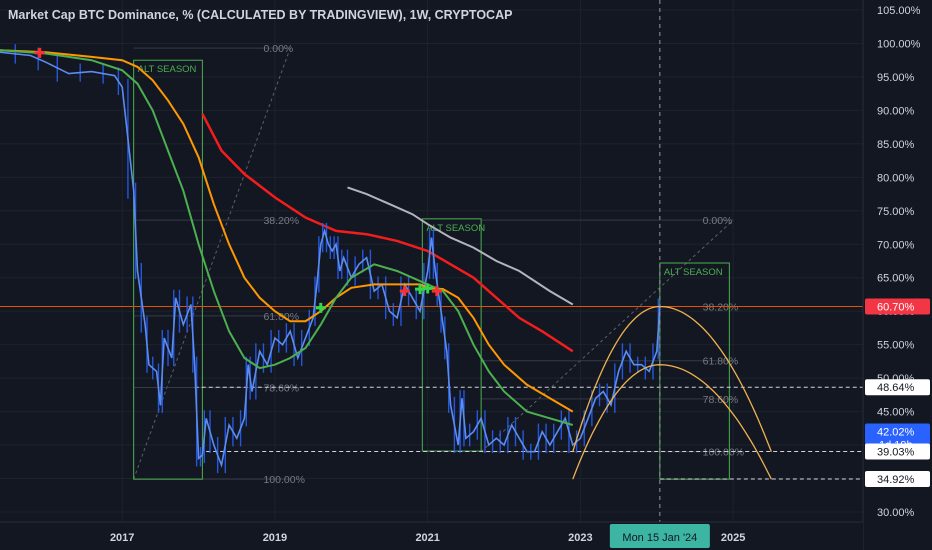 The image size is (932, 550). What do you see at coordinates (896, 145) in the screenshot?
I see `y-tick-label: 85.00%` at bounding box center [896, 145].